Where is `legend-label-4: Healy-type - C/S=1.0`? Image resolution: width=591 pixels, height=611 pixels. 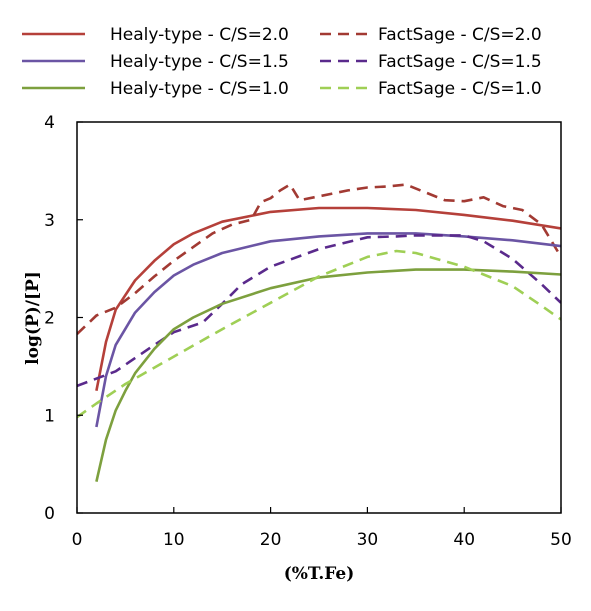 legend-label-4: Healy-type - C/S=1.0 is located at coordinates (199, 89).